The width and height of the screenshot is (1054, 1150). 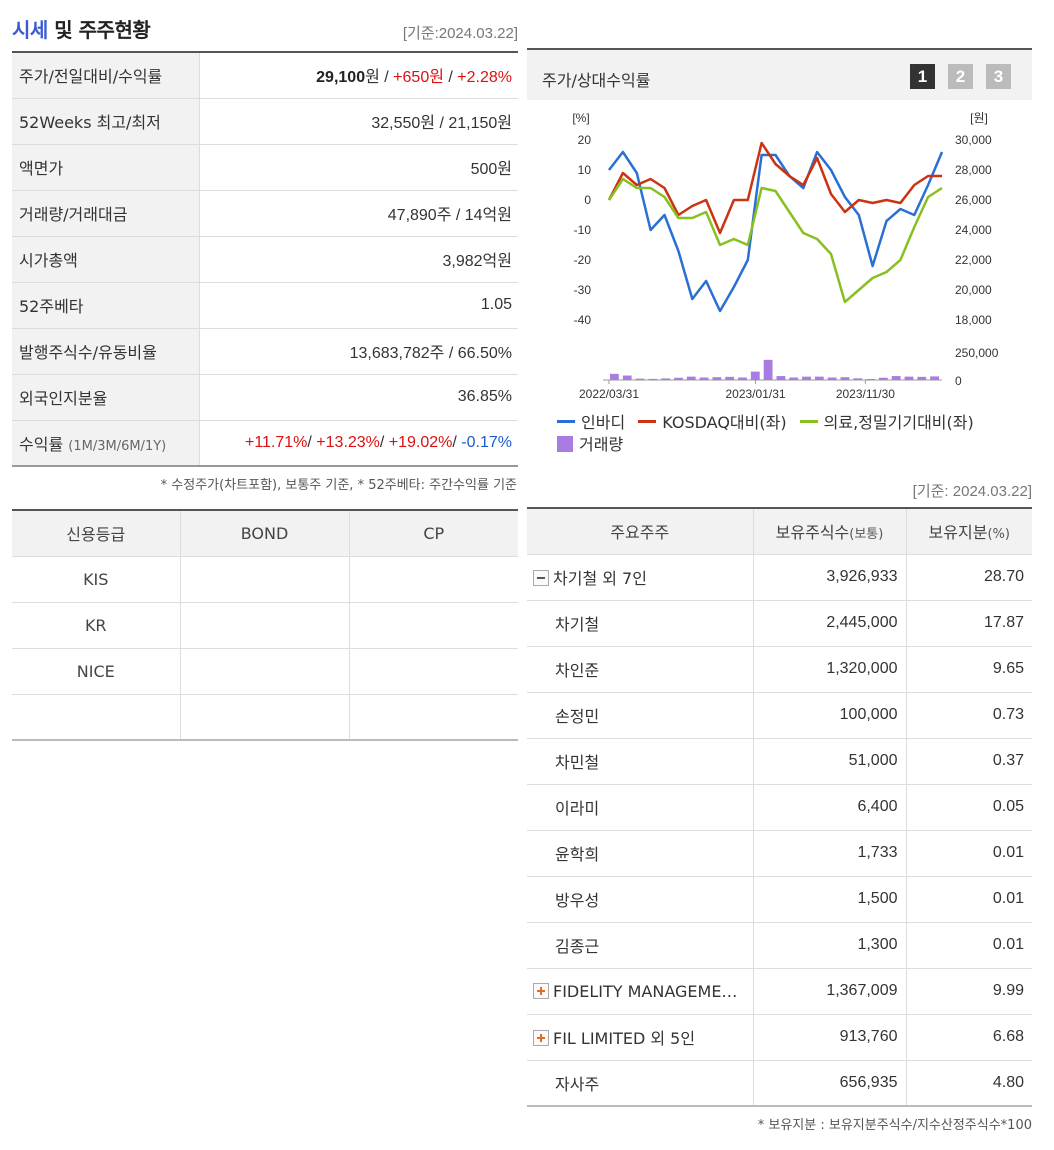 What do you see at coordinates (358, 121) in the screenshot?
I see `row-value: 32,550원 / 21,150원` at bounding box center [358, 121].